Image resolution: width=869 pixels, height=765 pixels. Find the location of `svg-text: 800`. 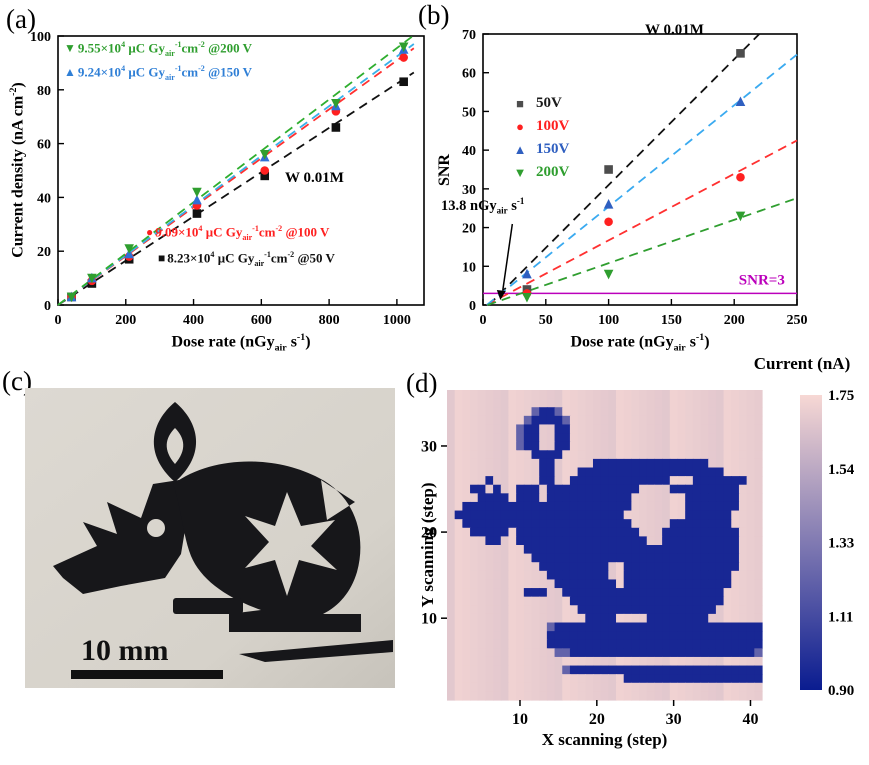

svg-text: 800 is located at coordinates (329, 320).